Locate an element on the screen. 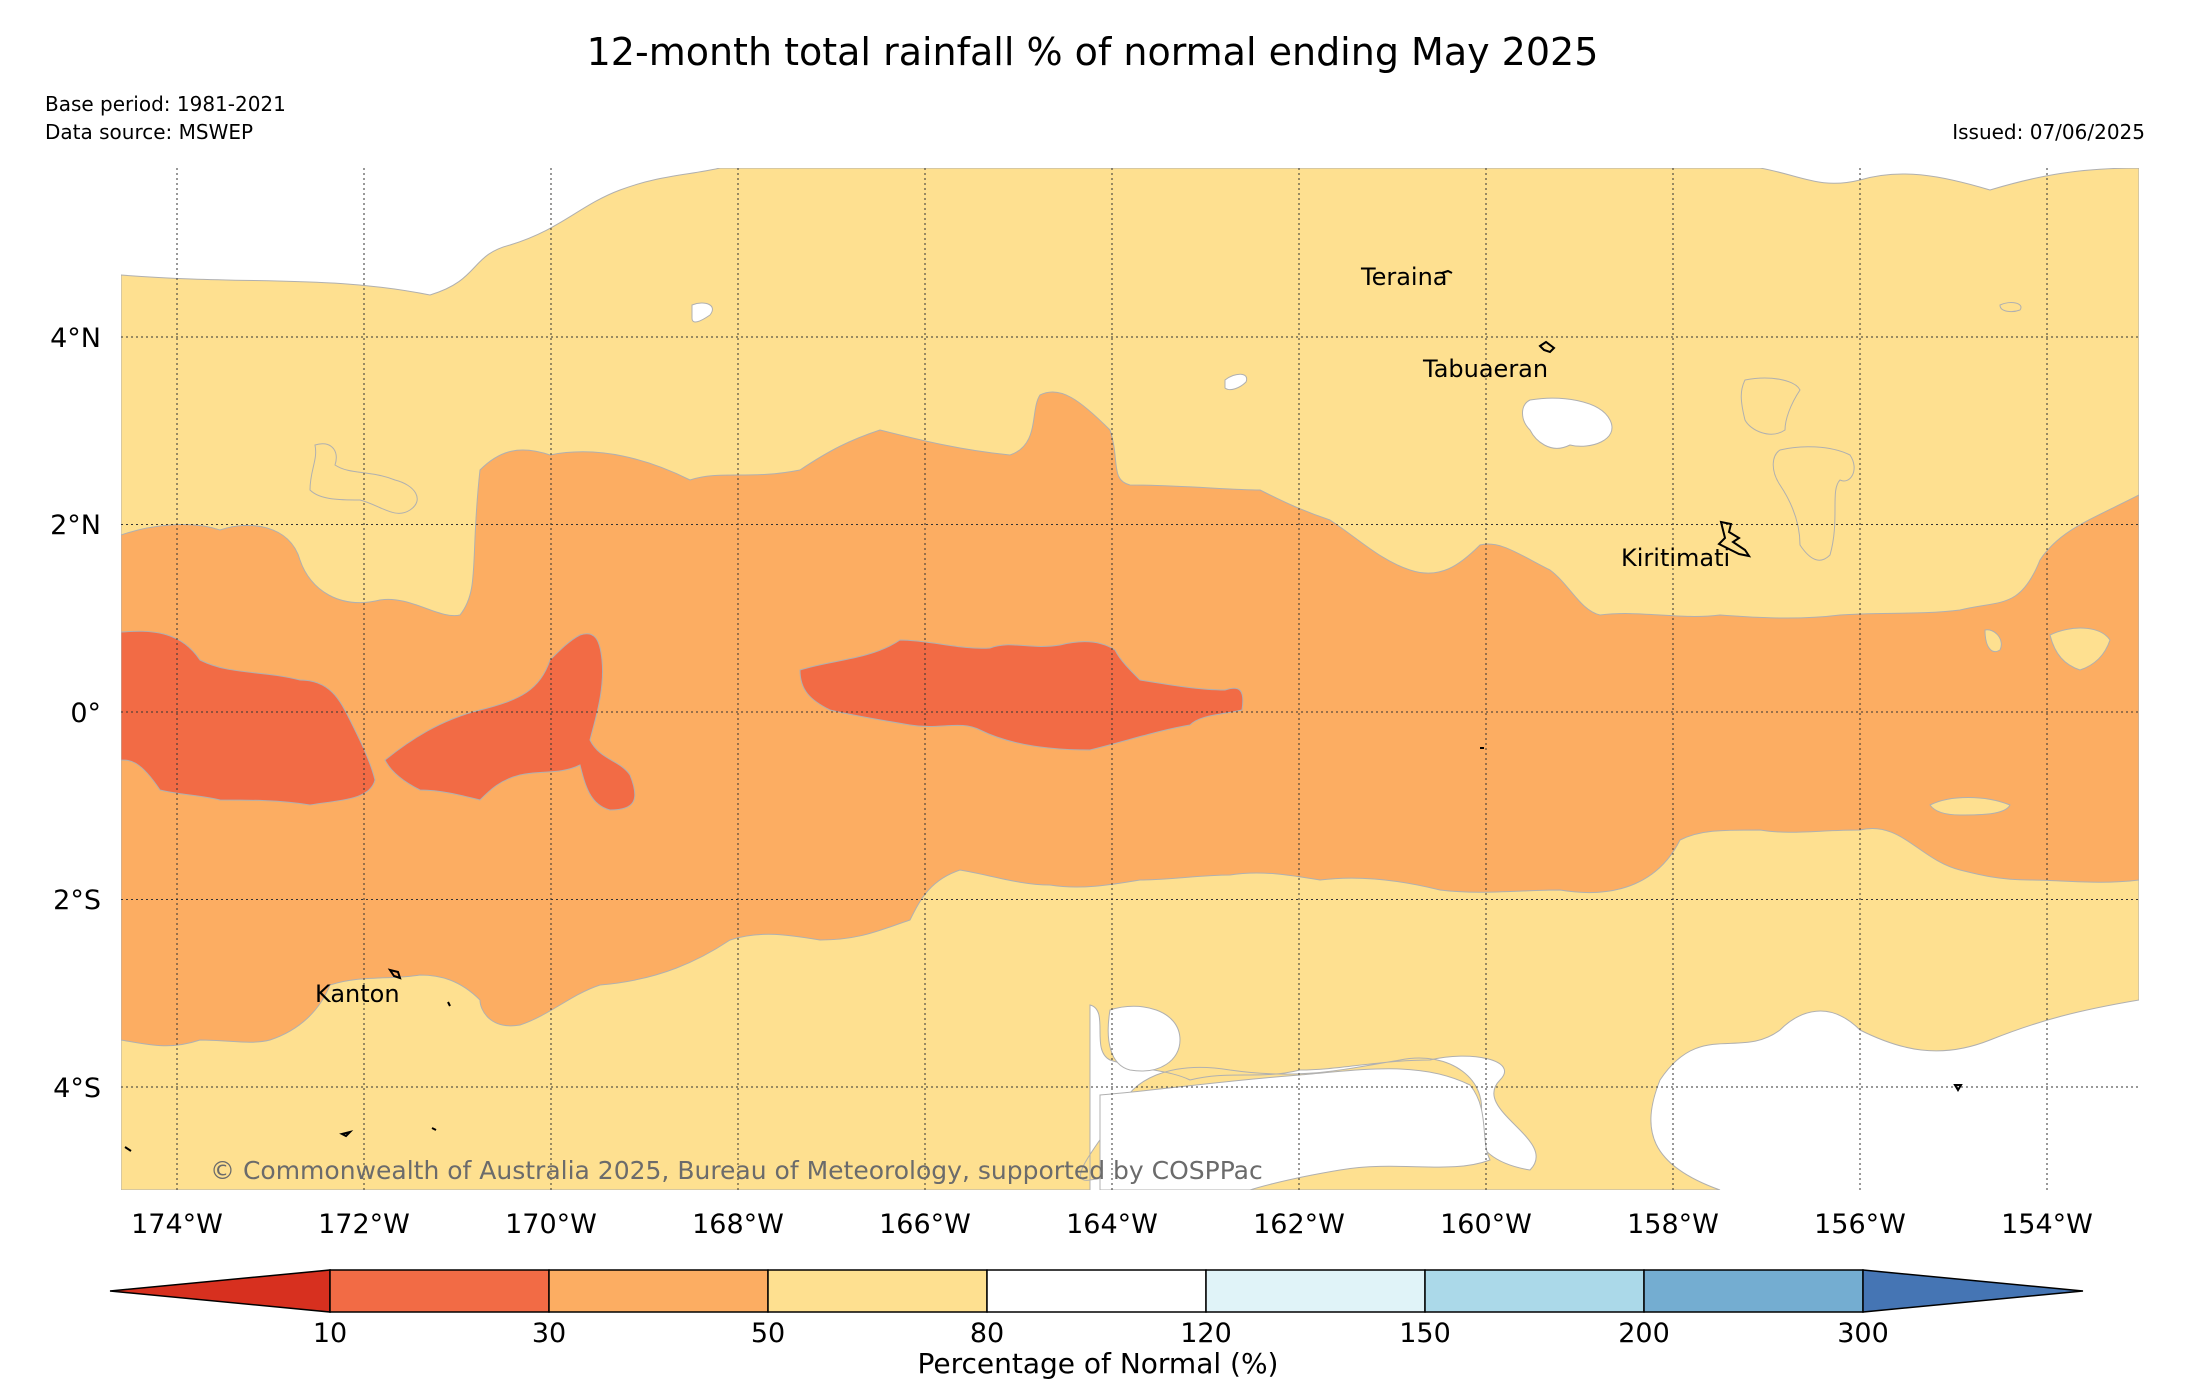 This screenshot has height=1380, width=2185. island-label-kiritimati: Kiritimati is located at coordinates (1675, 558).